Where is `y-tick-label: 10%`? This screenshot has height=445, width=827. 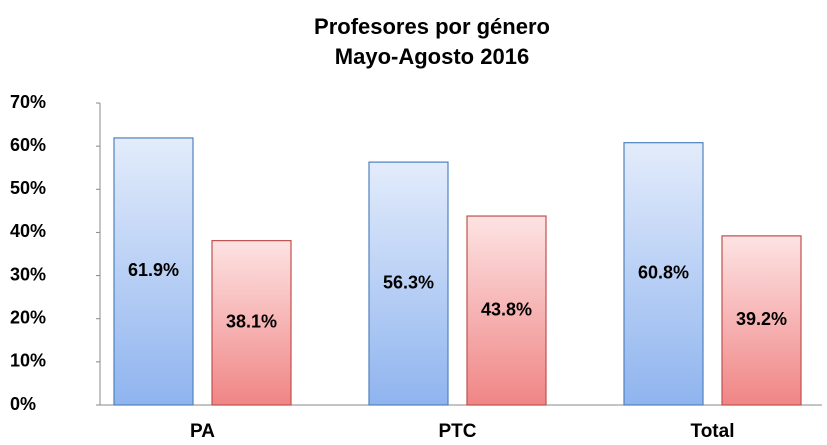
y-tick-label: 10% is located at coordinates (28, 361).